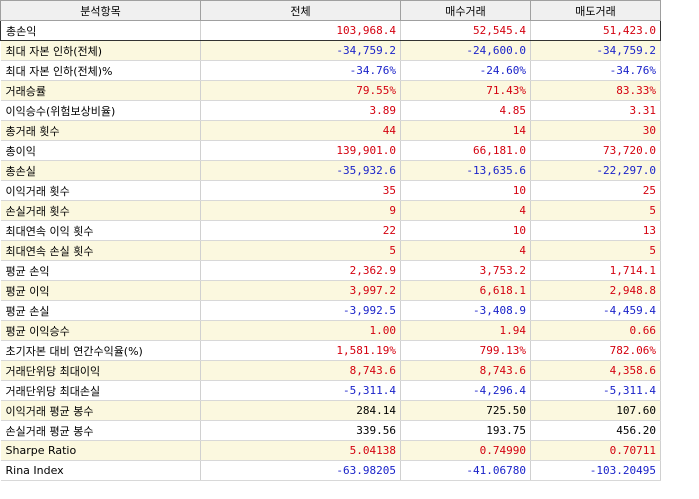  What do you see at coordinates (300, 430) in the screenshot?
I see `cell-total: 339.56` at bounding box center [300, 430].